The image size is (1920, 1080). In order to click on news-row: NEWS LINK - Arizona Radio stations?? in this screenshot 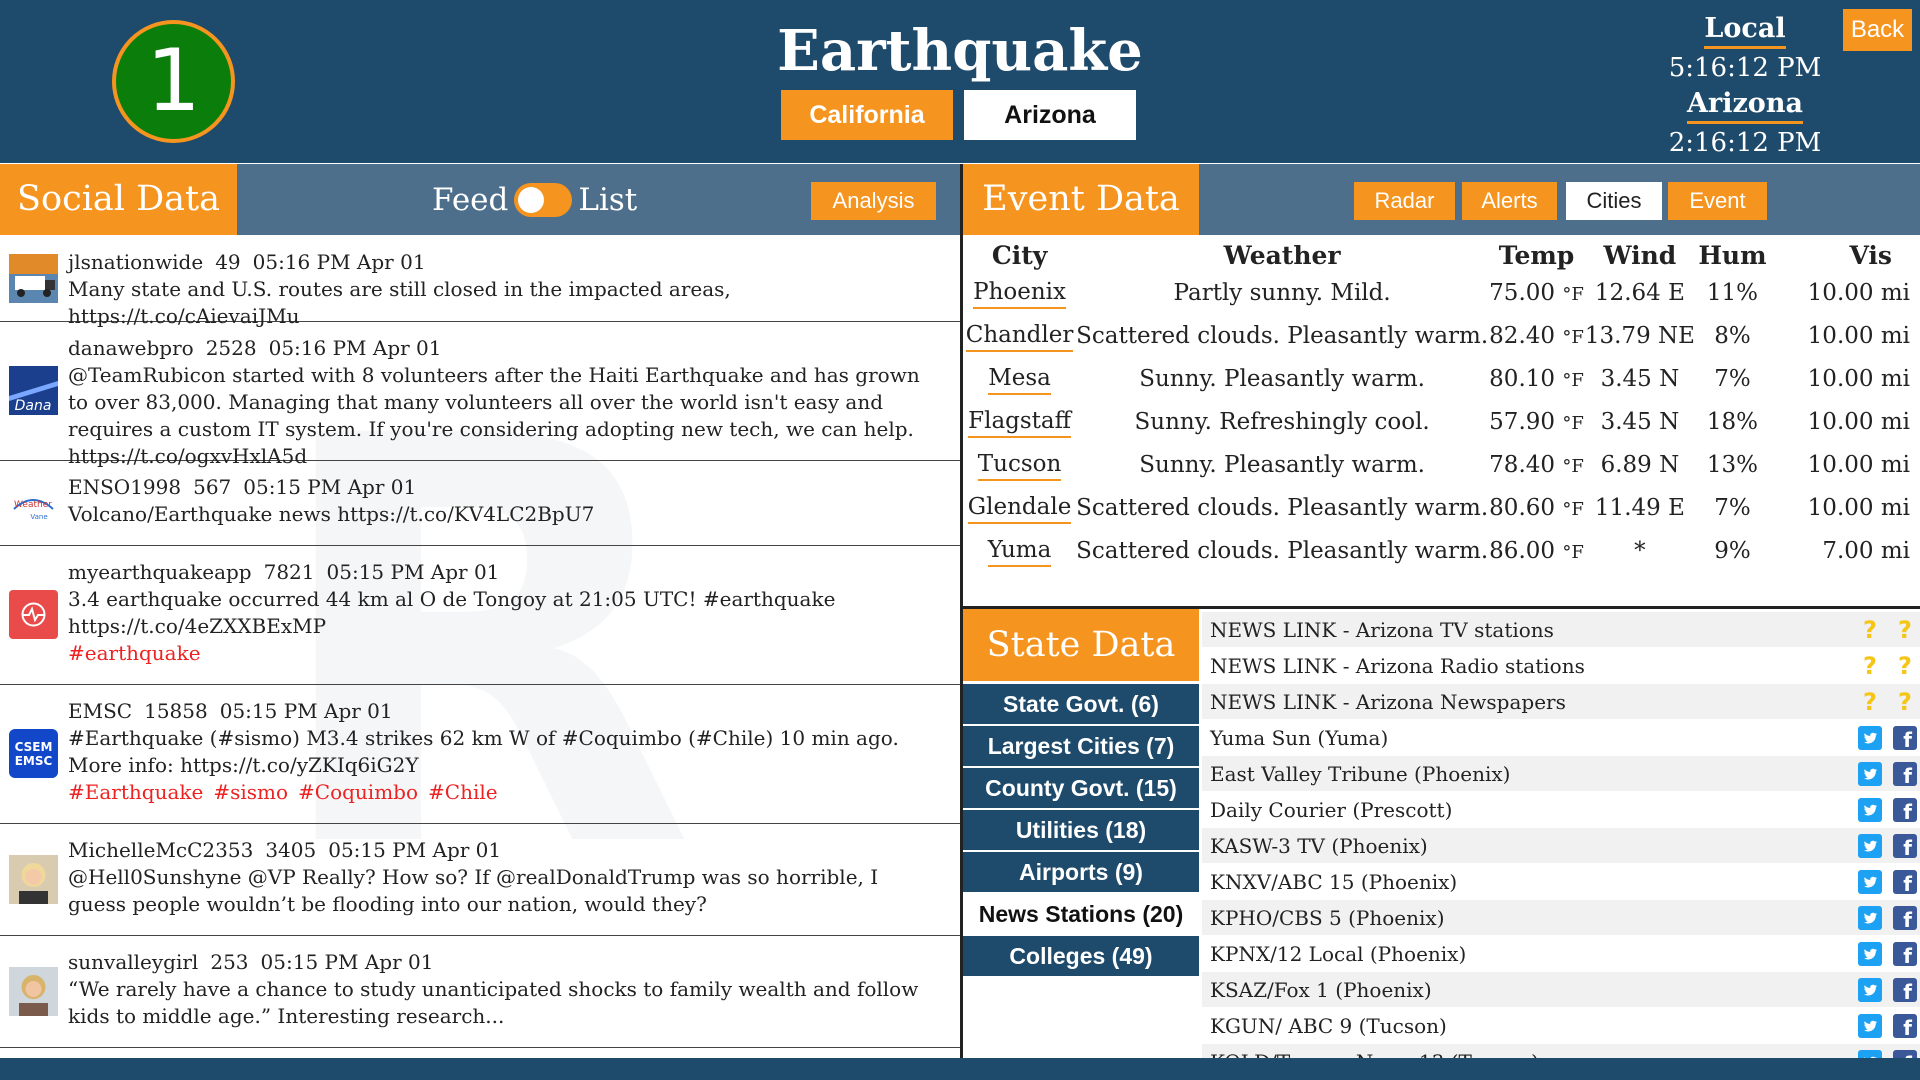, I will do `click(1561, 666)`.